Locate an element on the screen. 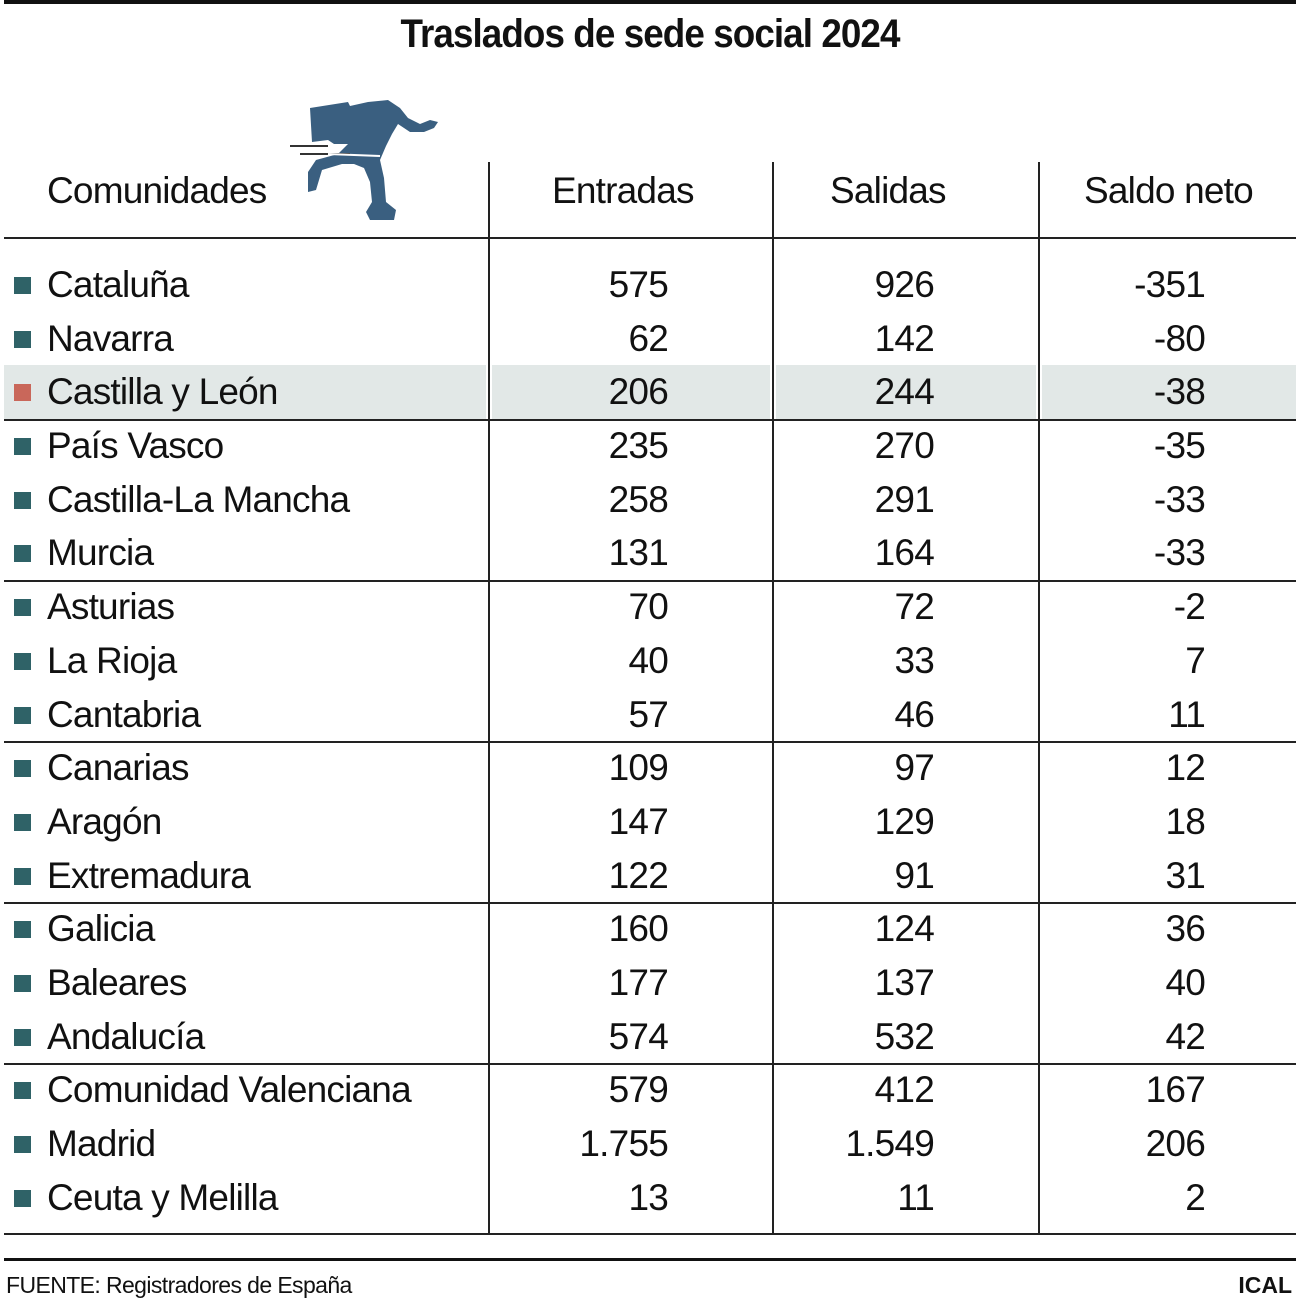  table-row: Asturias 70 72 -2 is located at coordinates (650, 607).